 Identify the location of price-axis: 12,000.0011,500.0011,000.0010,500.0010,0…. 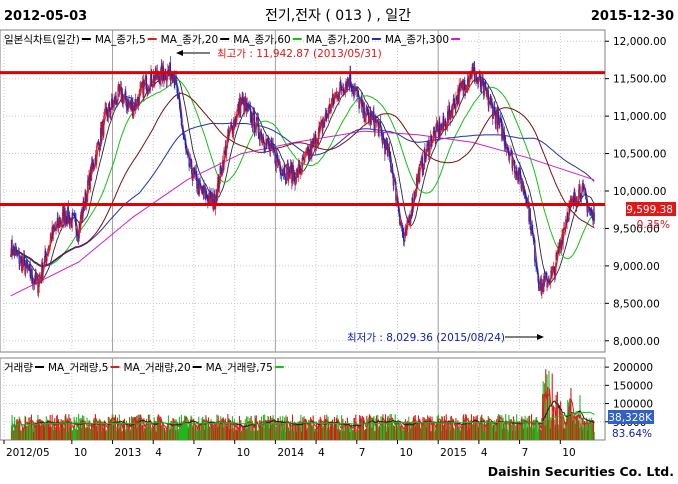
(635, 192).